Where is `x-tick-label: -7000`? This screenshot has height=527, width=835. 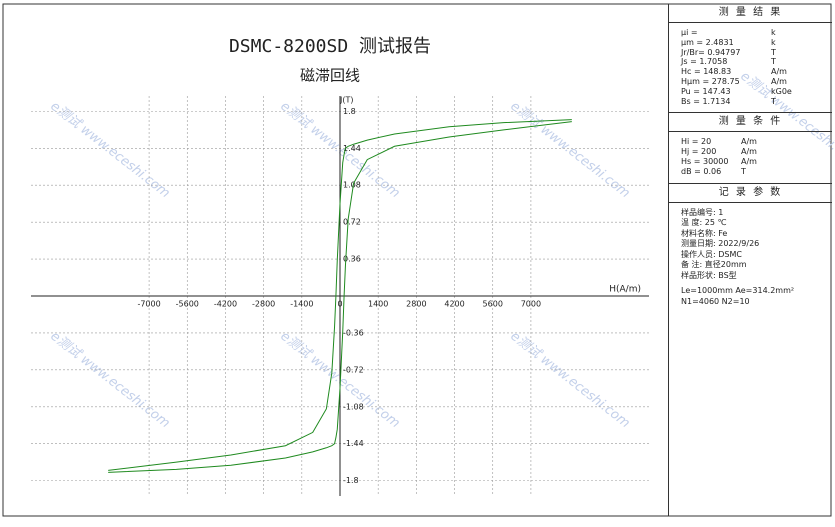
x-tick-label: -7000 is located at coordinates (148, 304).